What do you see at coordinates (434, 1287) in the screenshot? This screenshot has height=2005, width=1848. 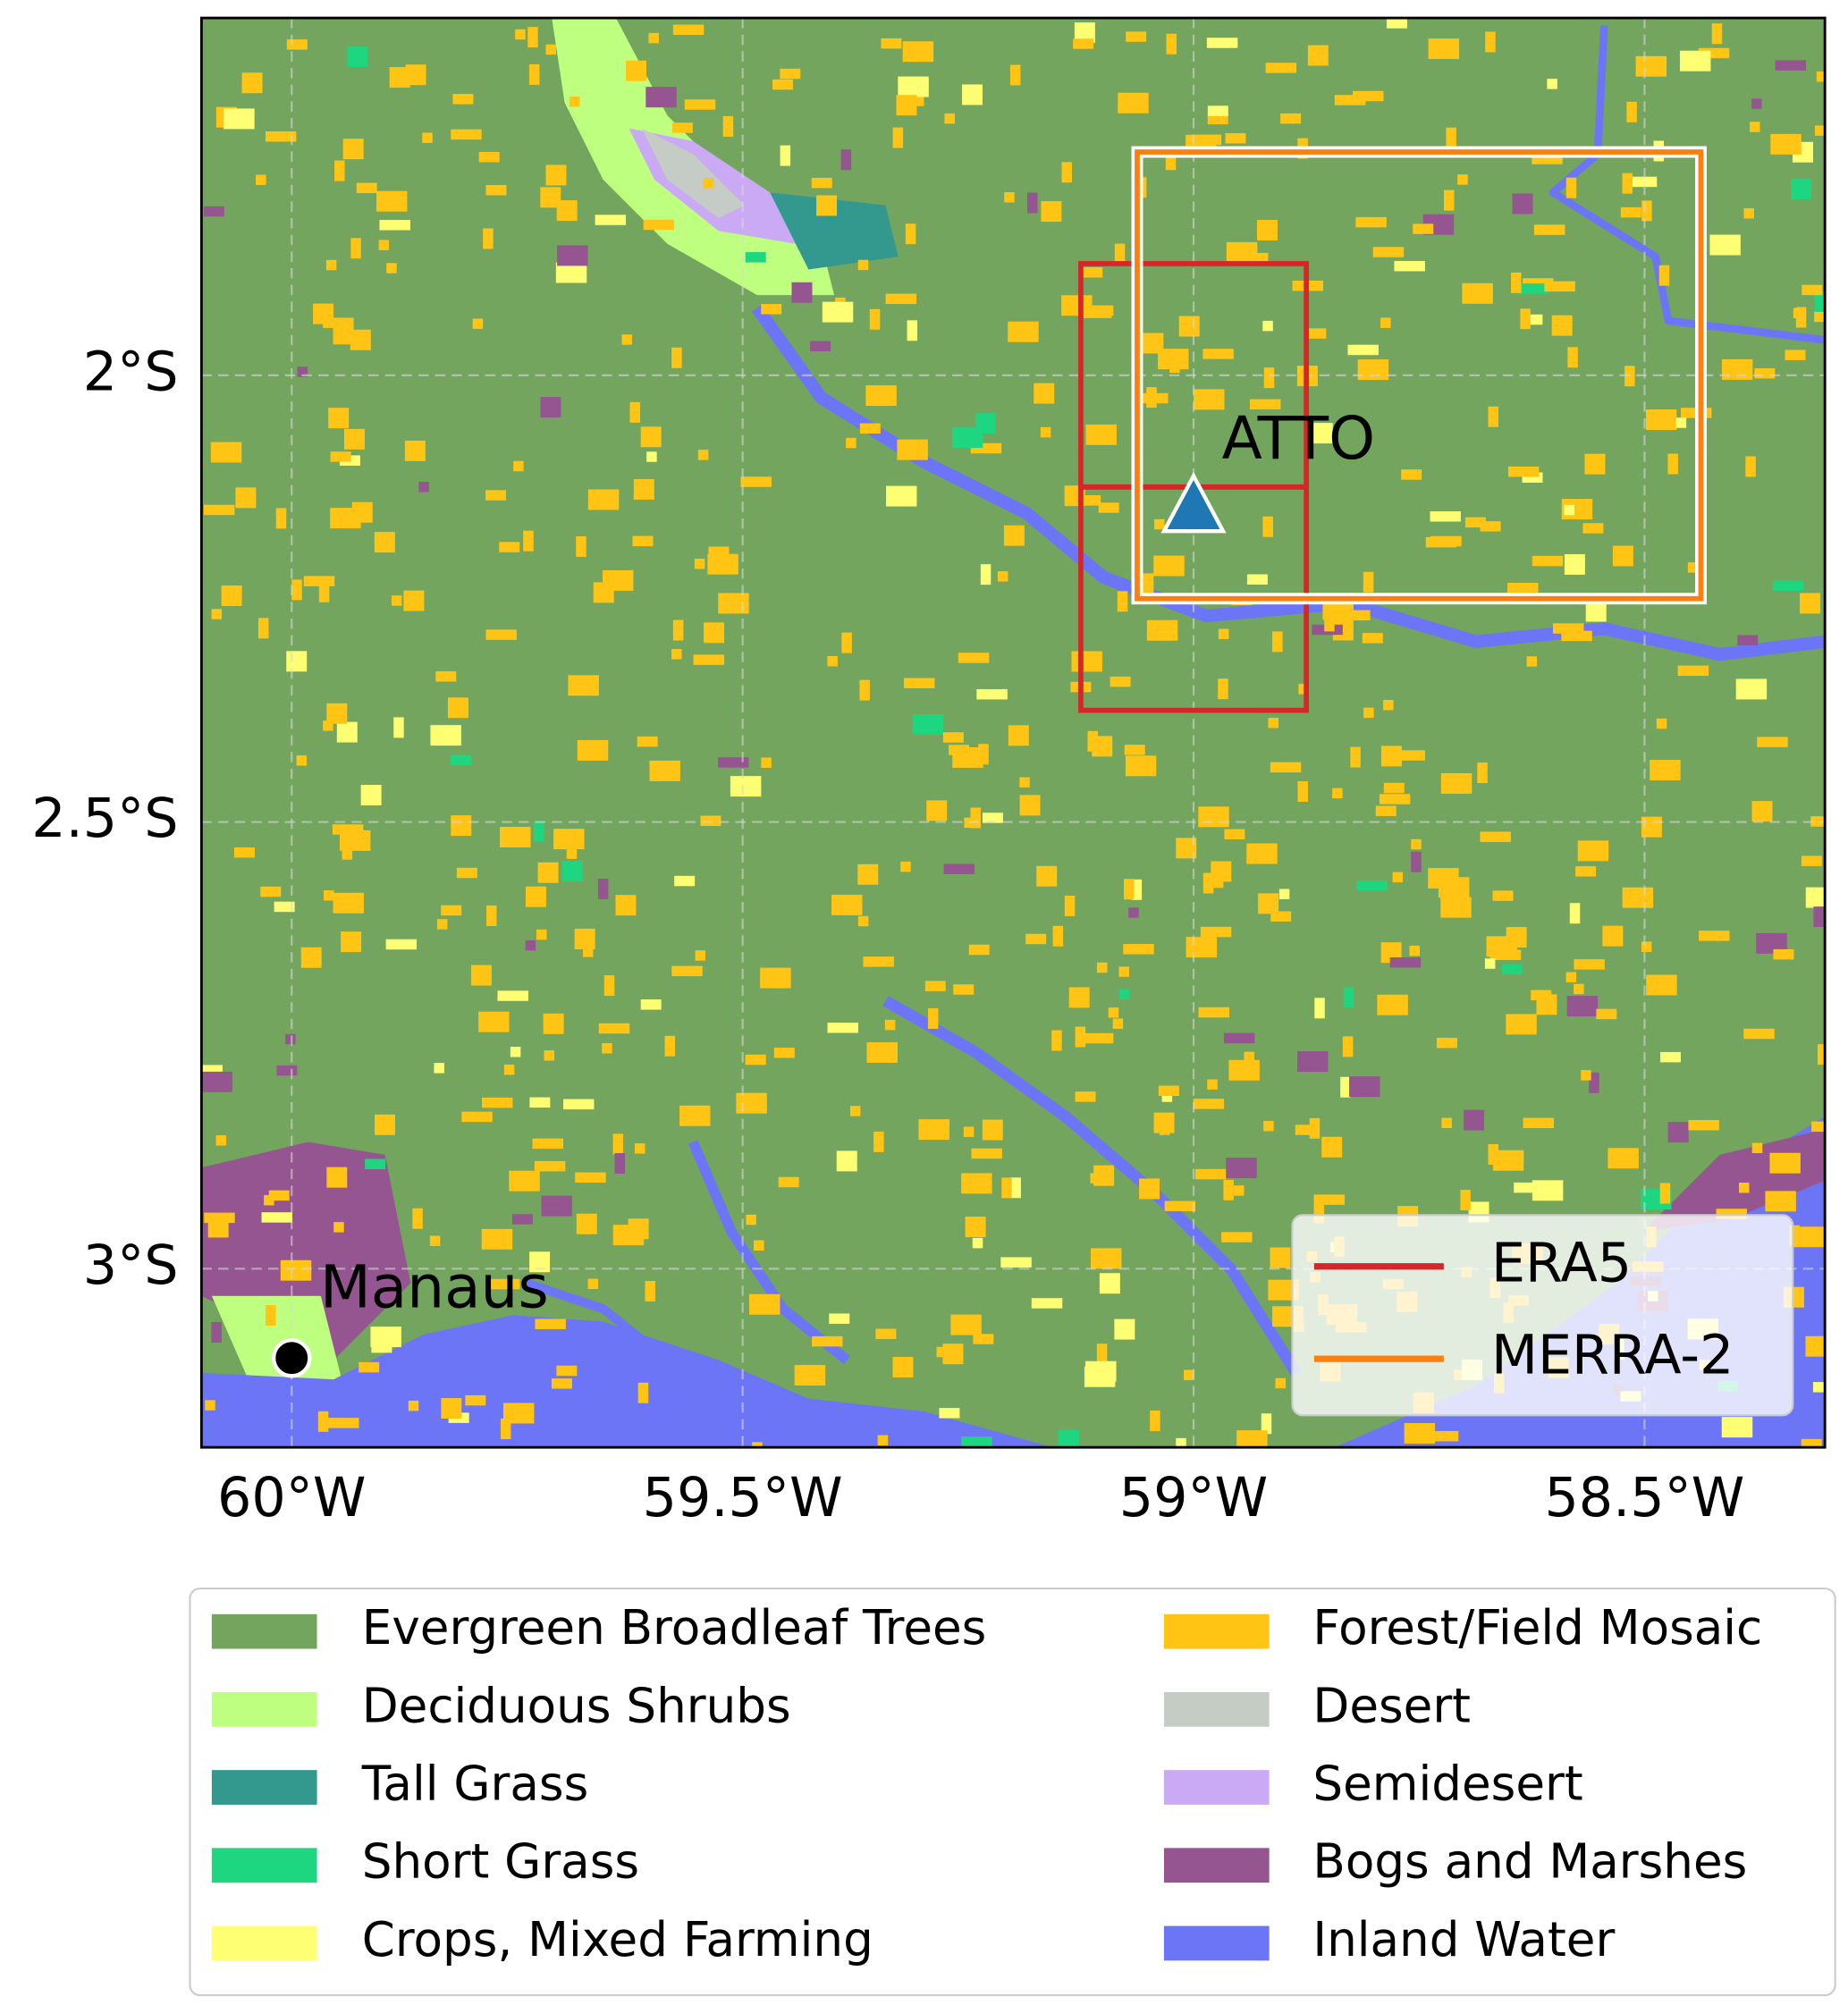 I see `site-label: Manaus` at bounding box center [434, 1287].